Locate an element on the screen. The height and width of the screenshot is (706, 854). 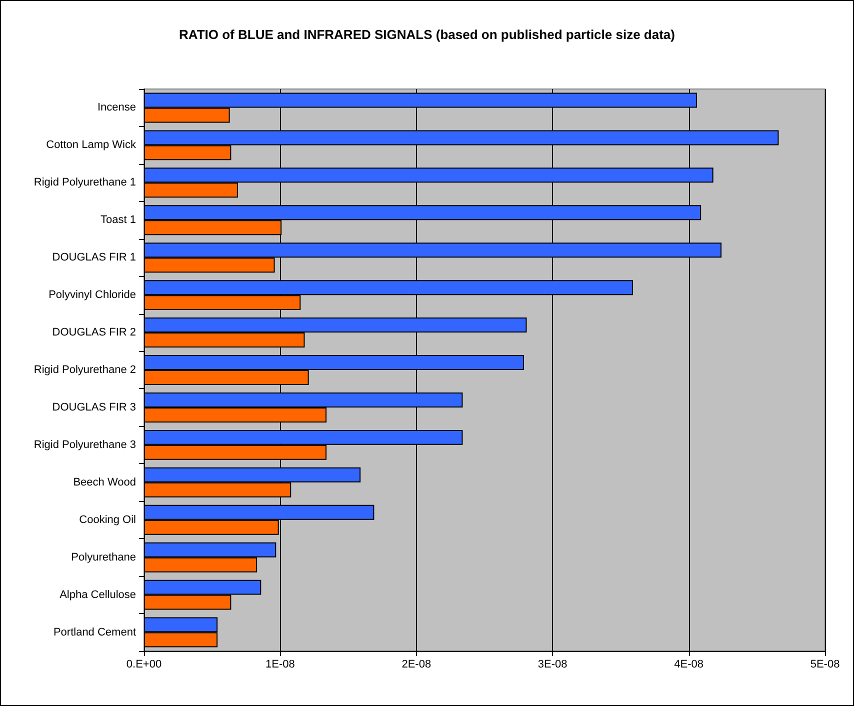
y-tick-label: DOUGLAS FIR 1 is located at coordinates (94, 258).